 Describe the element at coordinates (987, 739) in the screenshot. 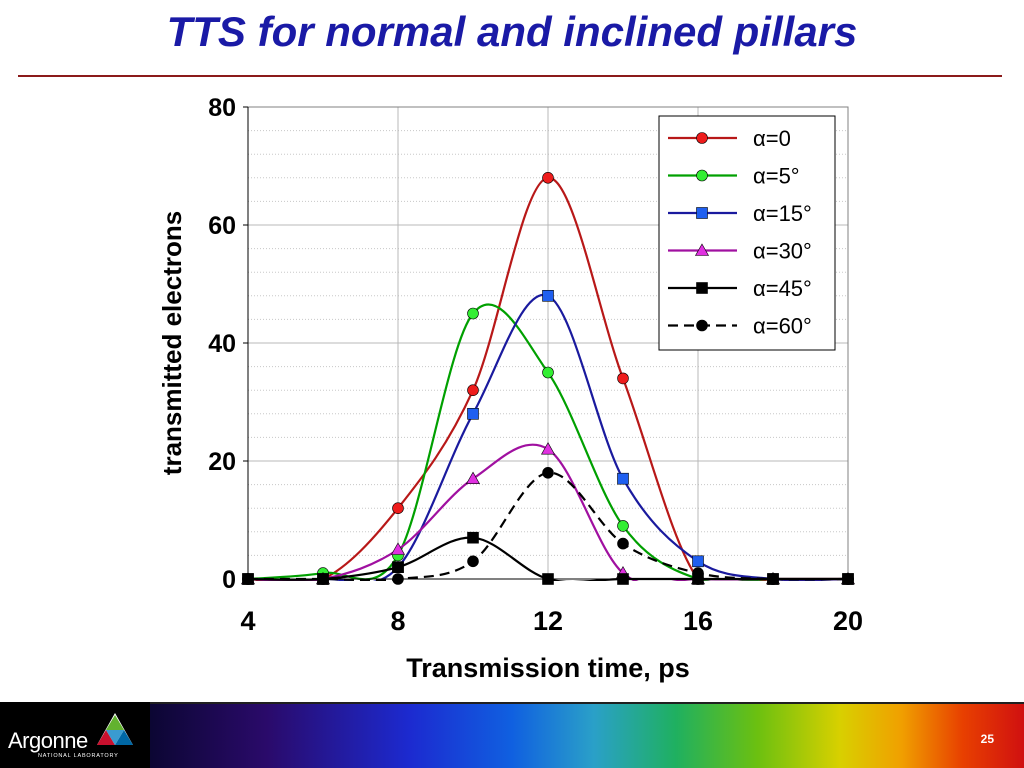

I see `page-number: 25` at that location.